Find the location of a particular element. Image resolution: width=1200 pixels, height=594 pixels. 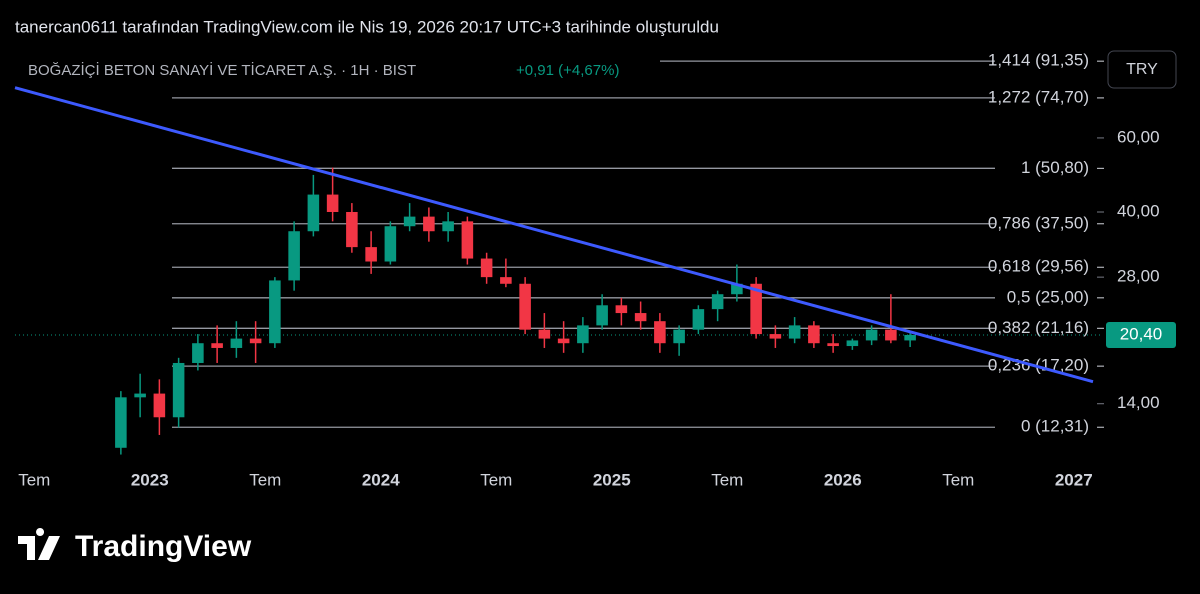

currency: TRY is located at coordinates (1142, 69).